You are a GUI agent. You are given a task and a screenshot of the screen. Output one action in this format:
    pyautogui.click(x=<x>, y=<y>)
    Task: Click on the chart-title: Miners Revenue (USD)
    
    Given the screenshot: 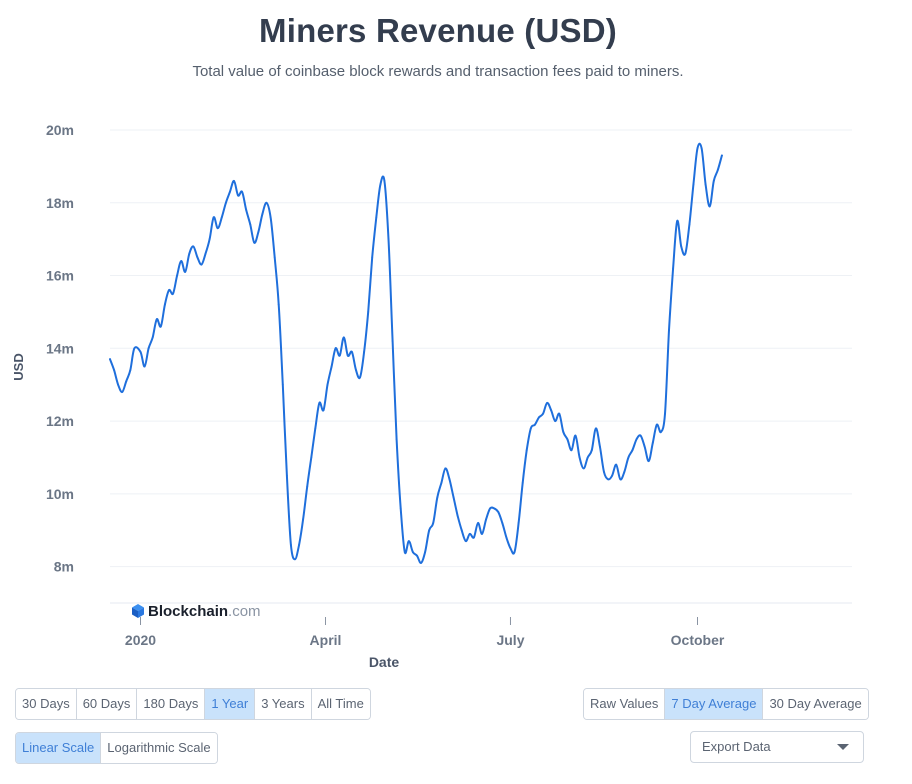 What is the action you would take?
    pyautogui.click(x=438, y=30)
    